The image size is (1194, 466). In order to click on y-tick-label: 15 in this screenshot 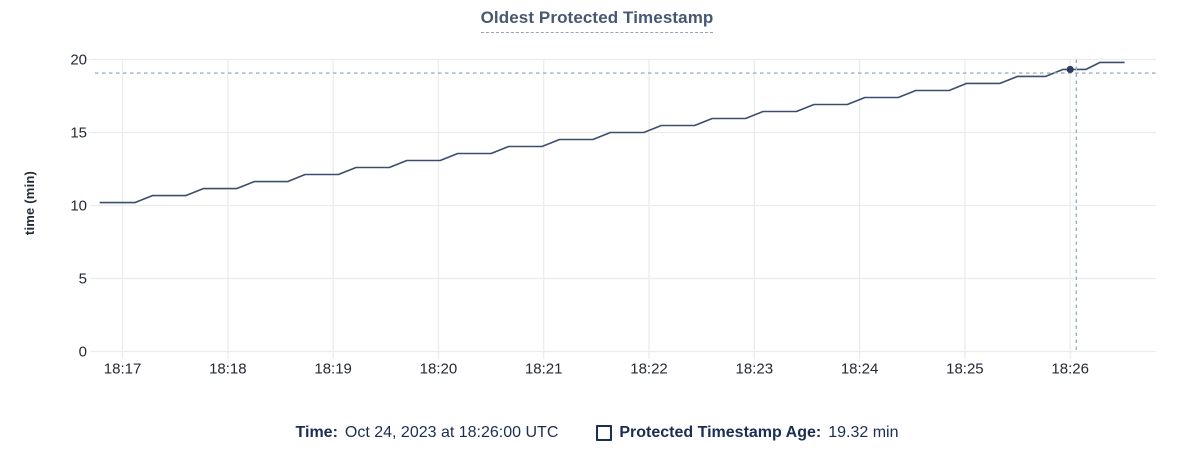, I will do `click(78, 133)`.